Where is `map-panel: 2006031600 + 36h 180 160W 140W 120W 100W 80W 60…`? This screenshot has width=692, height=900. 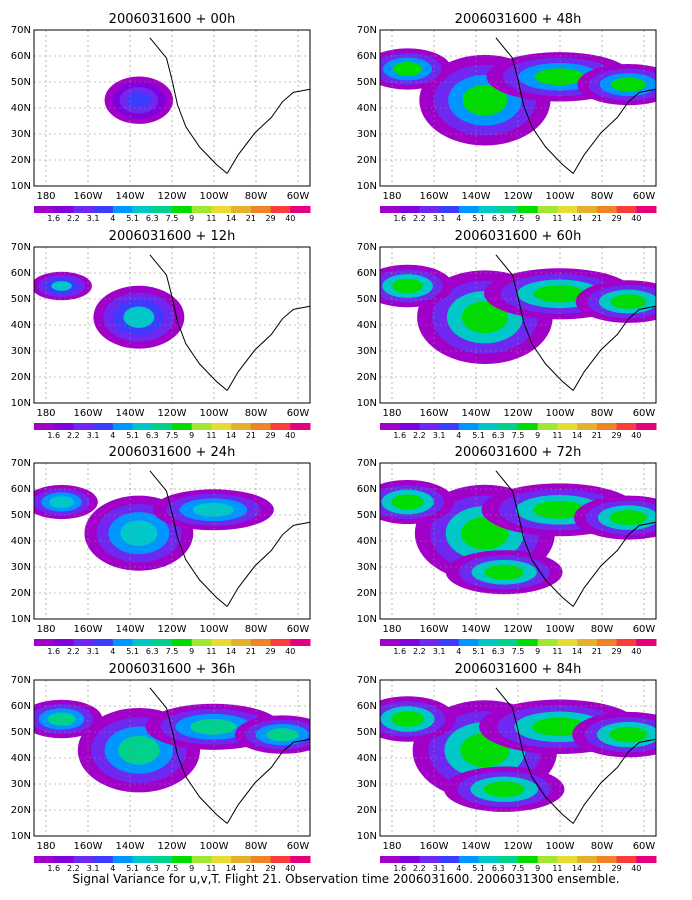 map-panel: 2006031600 + 36h 180 160W 140W 120W 100W 80W 60… is located at coordinates (161, 767).